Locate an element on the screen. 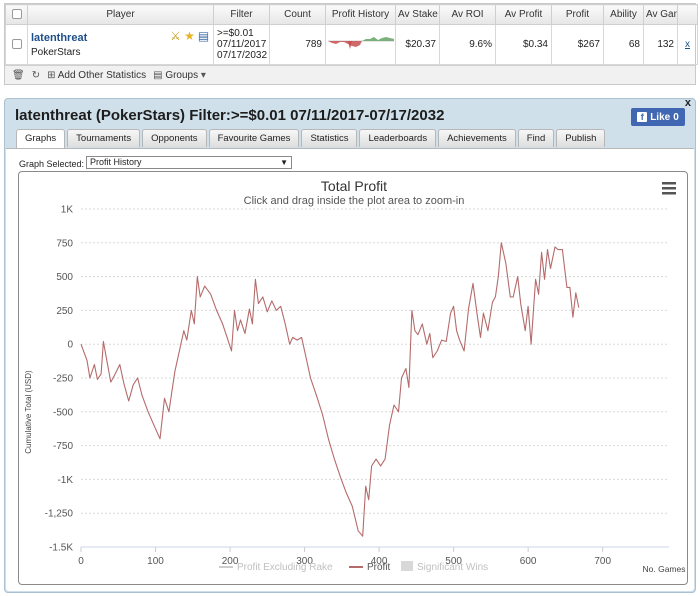  groups-icon: ▤ is located at coordinates (158, 75).